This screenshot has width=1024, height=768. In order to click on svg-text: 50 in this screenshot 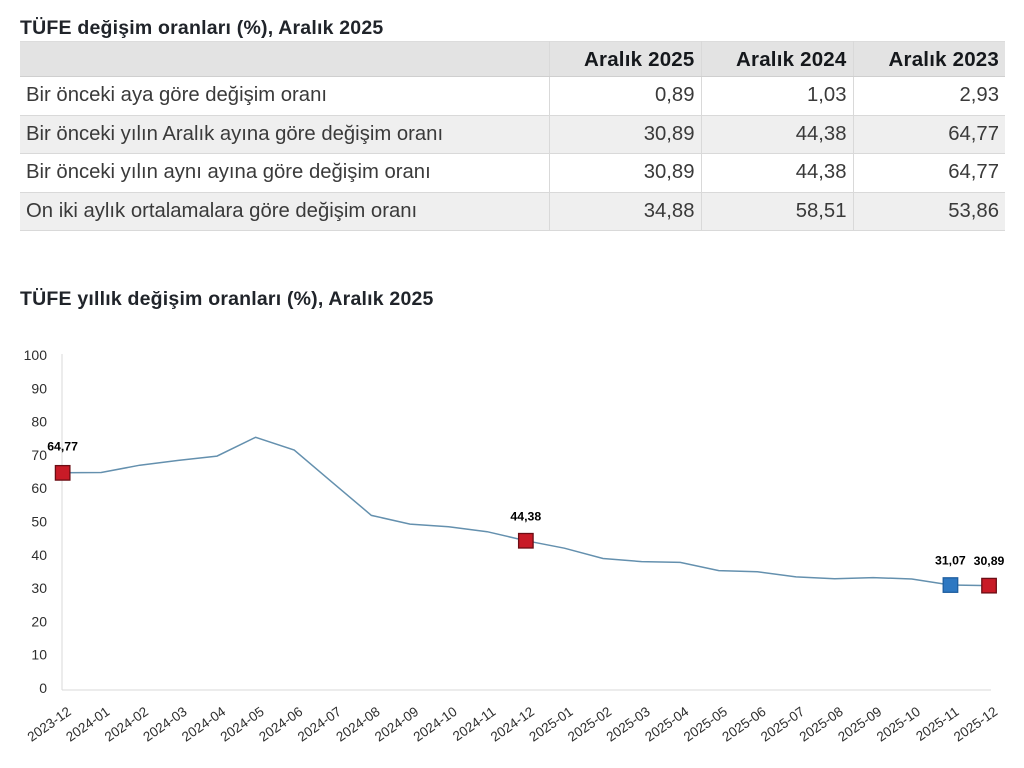, I will do `click(39, 522)`.